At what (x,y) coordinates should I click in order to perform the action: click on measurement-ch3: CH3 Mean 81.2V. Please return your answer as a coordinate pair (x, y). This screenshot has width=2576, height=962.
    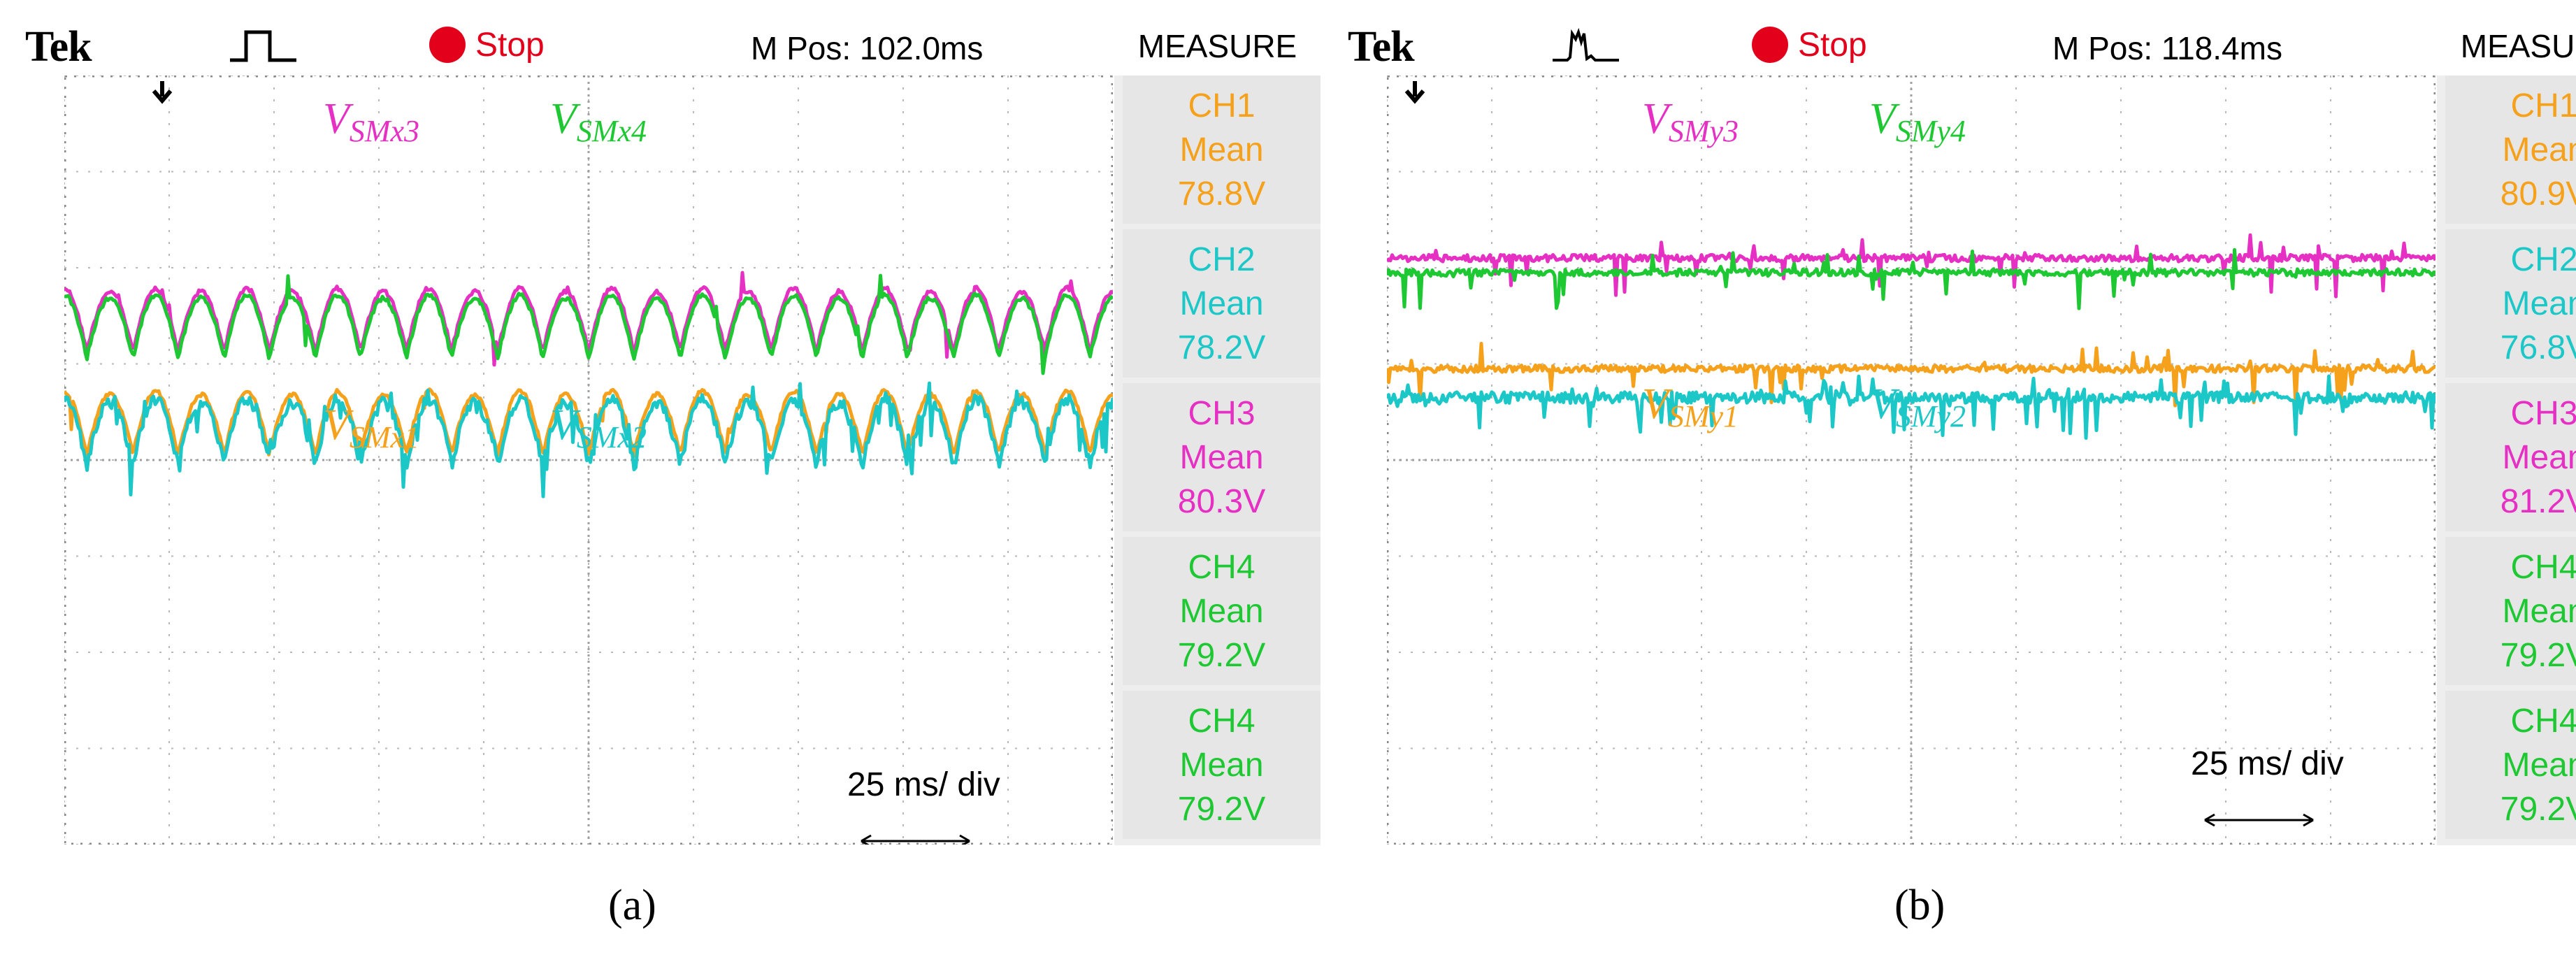
    Looking at the image, I should click on (2510, 457).